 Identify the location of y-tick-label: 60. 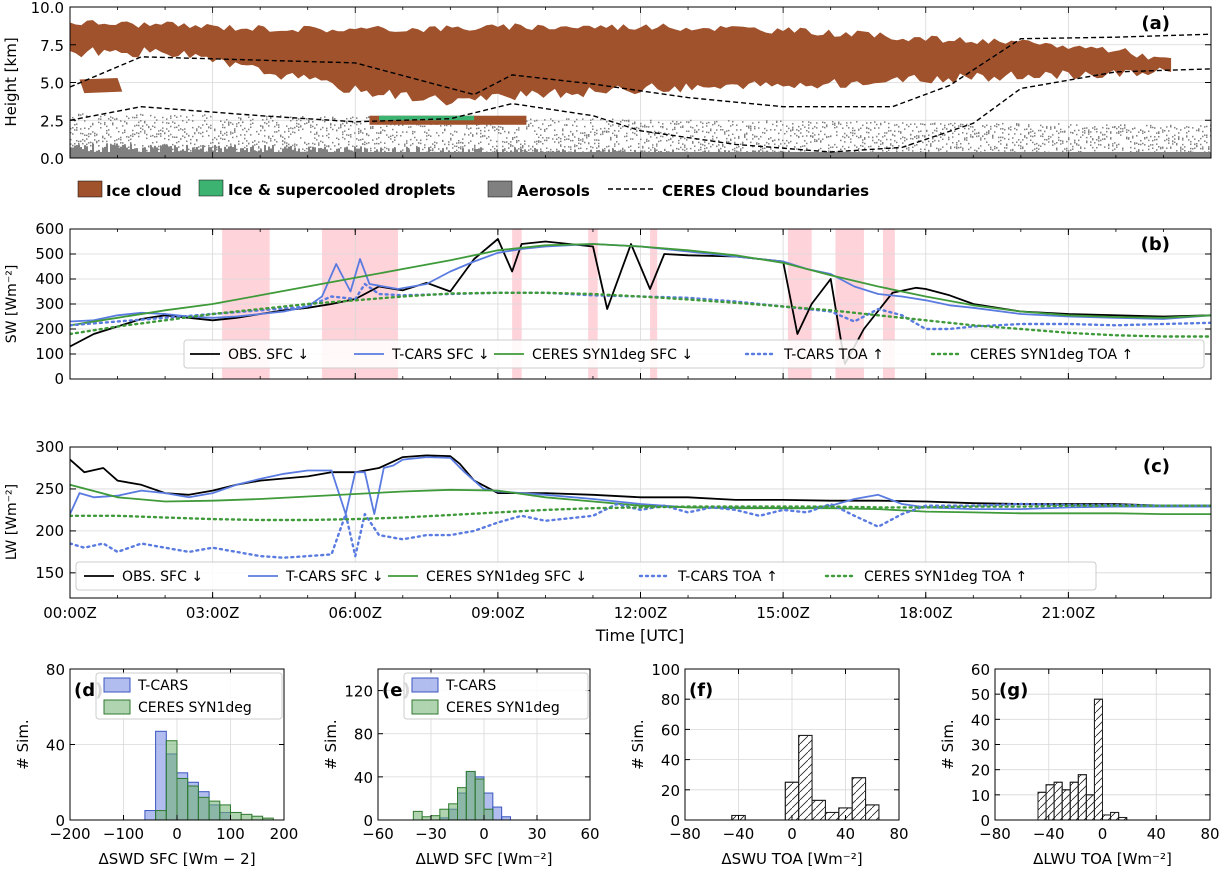
(670, 730).